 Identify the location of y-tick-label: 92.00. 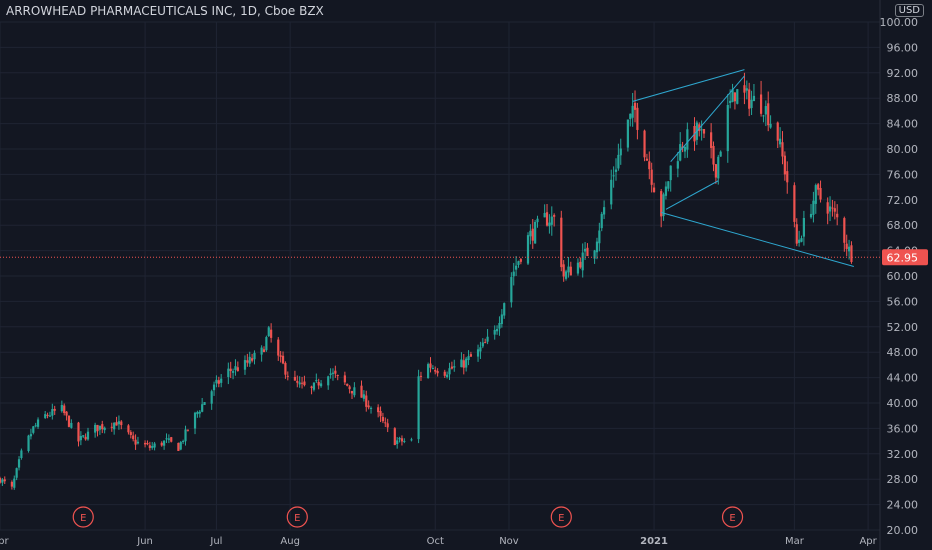
(903, 73).